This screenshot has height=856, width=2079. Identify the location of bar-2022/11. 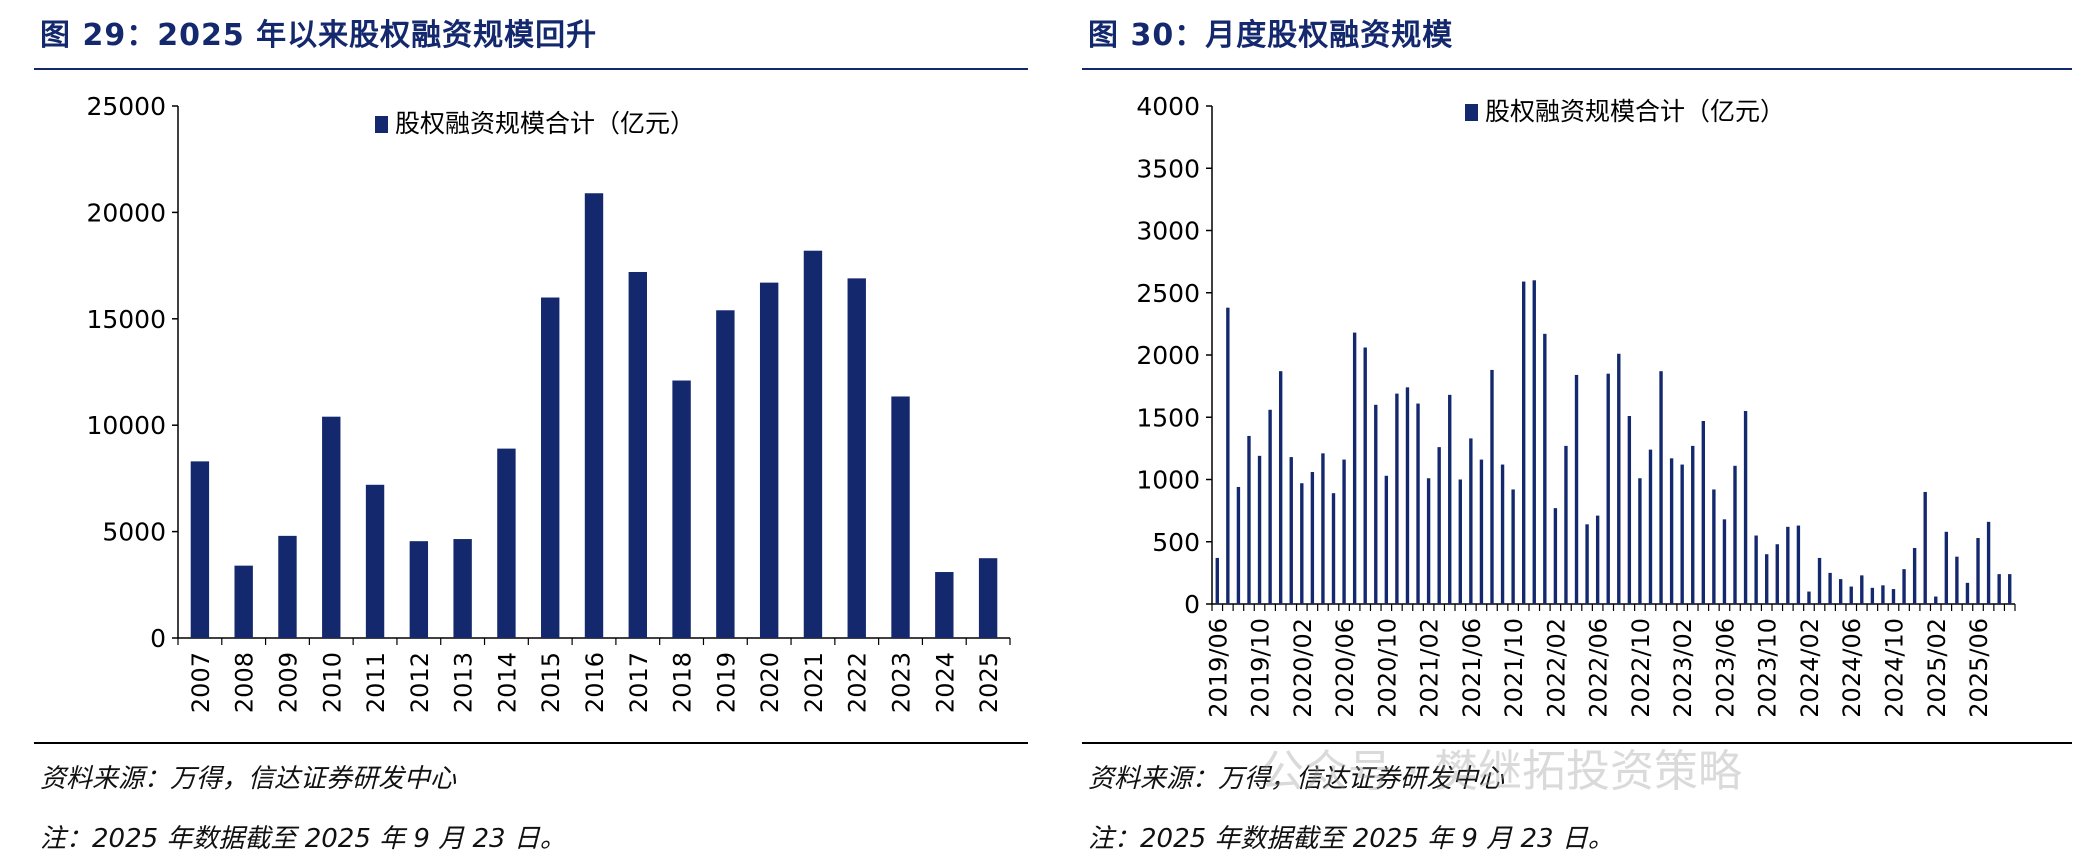
(1650, 526).